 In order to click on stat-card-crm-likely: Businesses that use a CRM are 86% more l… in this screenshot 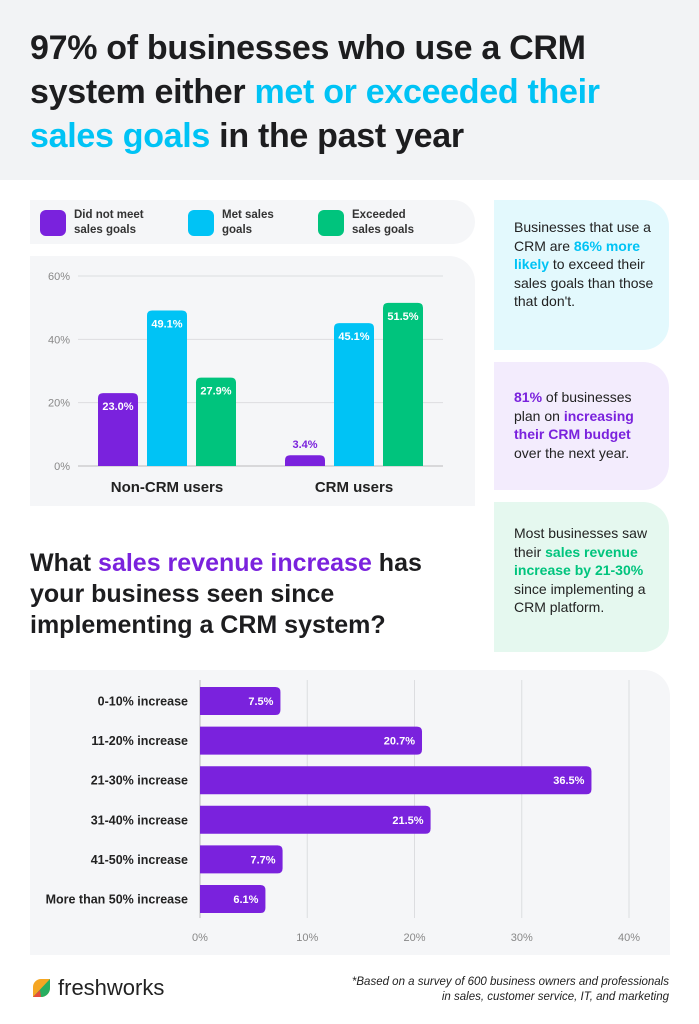, I will do `click(581, 275)`.